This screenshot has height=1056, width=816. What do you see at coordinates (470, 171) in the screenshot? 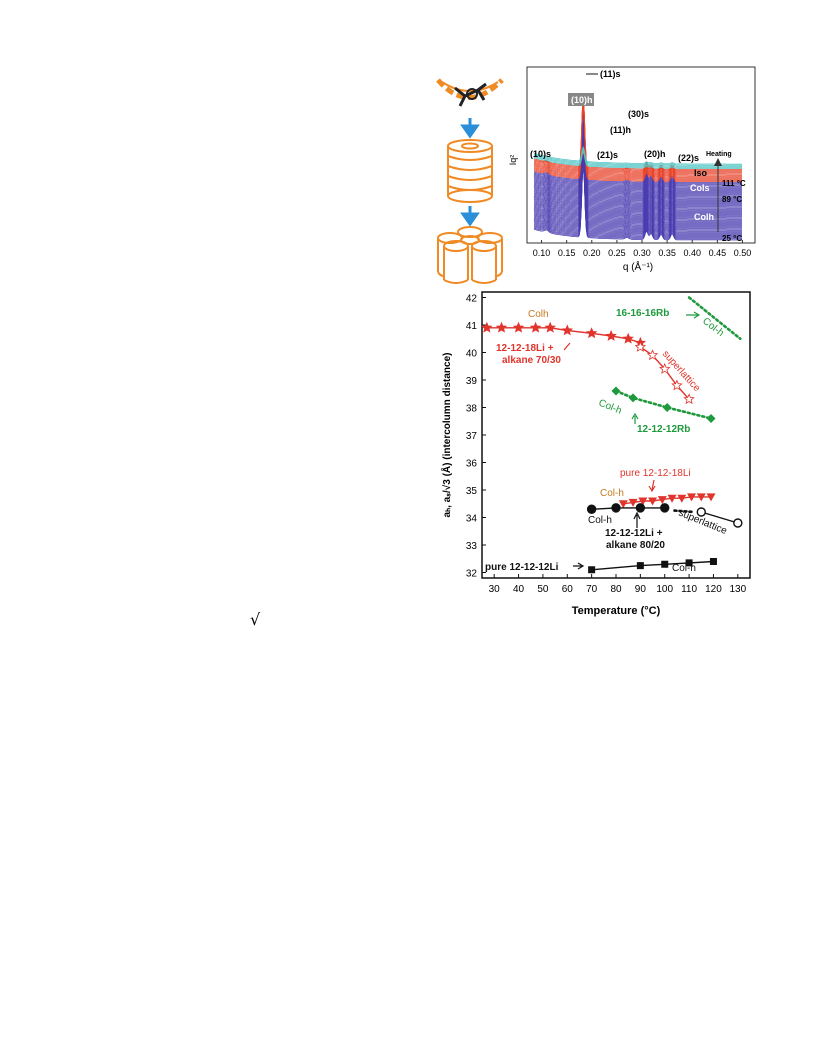
I see `column-stack-icon` at bounding box center [470, 171].